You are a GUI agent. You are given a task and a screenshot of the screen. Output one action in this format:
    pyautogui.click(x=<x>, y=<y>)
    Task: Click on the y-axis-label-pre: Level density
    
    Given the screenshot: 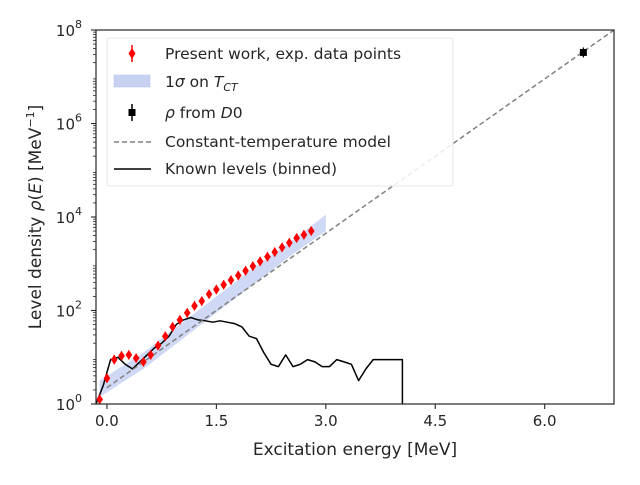 What is the action you would take?
    pyautogui.click(x=36, y=270)
    